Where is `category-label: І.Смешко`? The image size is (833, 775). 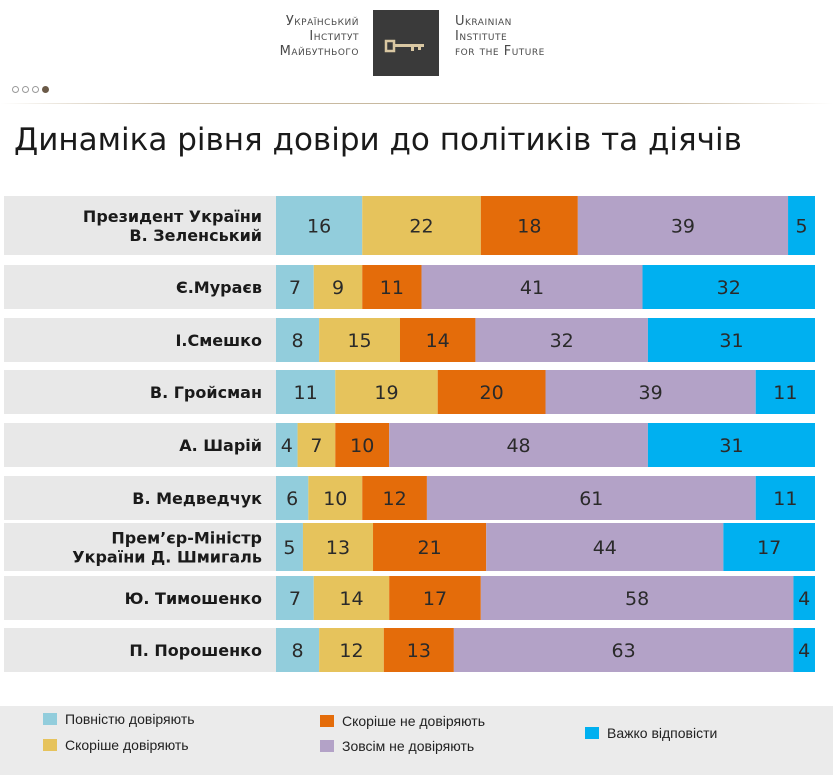
category-label: І.Смешко is located at coordinates (218, 340).